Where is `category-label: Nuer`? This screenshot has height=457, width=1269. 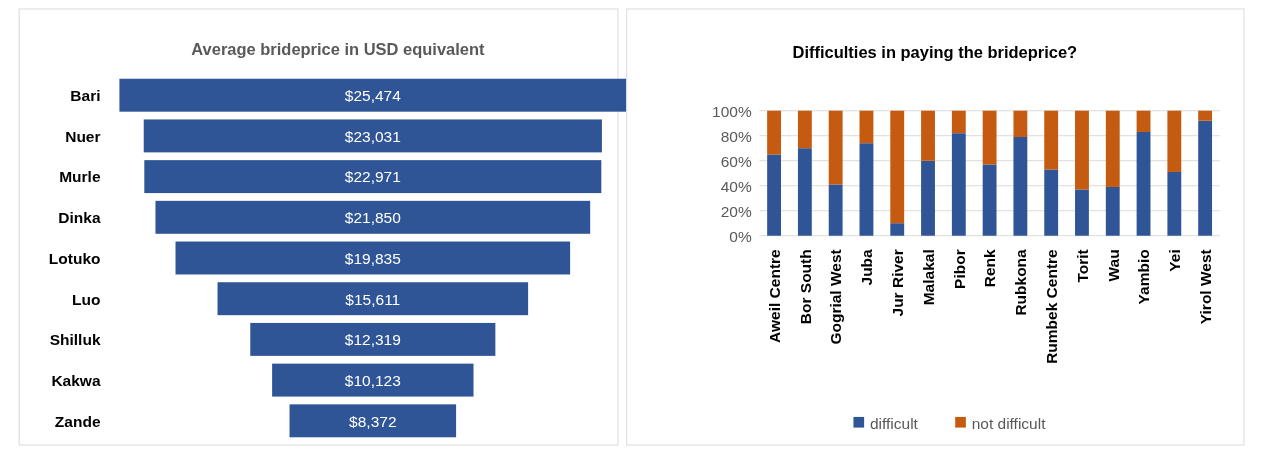 category-label: Nuer is located at coordinates (83, 136).